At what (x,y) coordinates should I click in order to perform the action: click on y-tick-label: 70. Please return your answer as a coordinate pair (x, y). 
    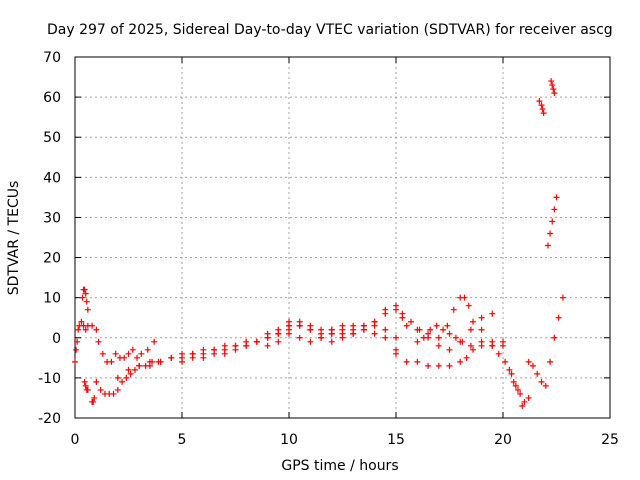
    Looking at the image, I should click on (52, 58).